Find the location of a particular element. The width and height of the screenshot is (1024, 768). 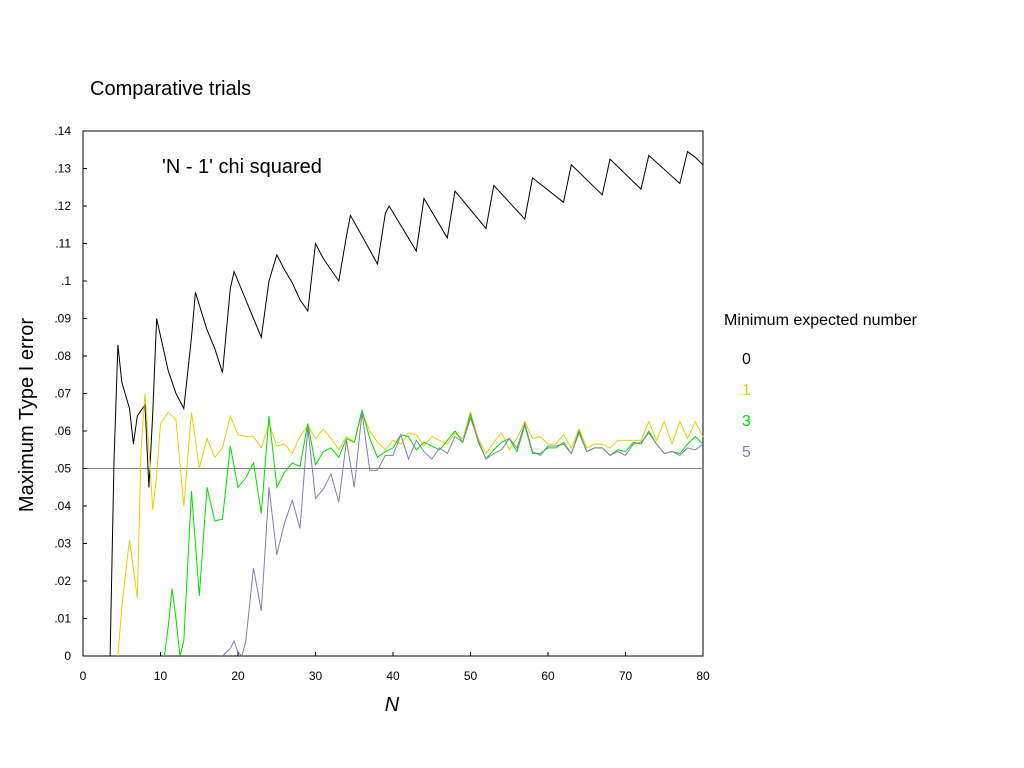

x-tick-label: 80 is located at coordinates (703, 676).